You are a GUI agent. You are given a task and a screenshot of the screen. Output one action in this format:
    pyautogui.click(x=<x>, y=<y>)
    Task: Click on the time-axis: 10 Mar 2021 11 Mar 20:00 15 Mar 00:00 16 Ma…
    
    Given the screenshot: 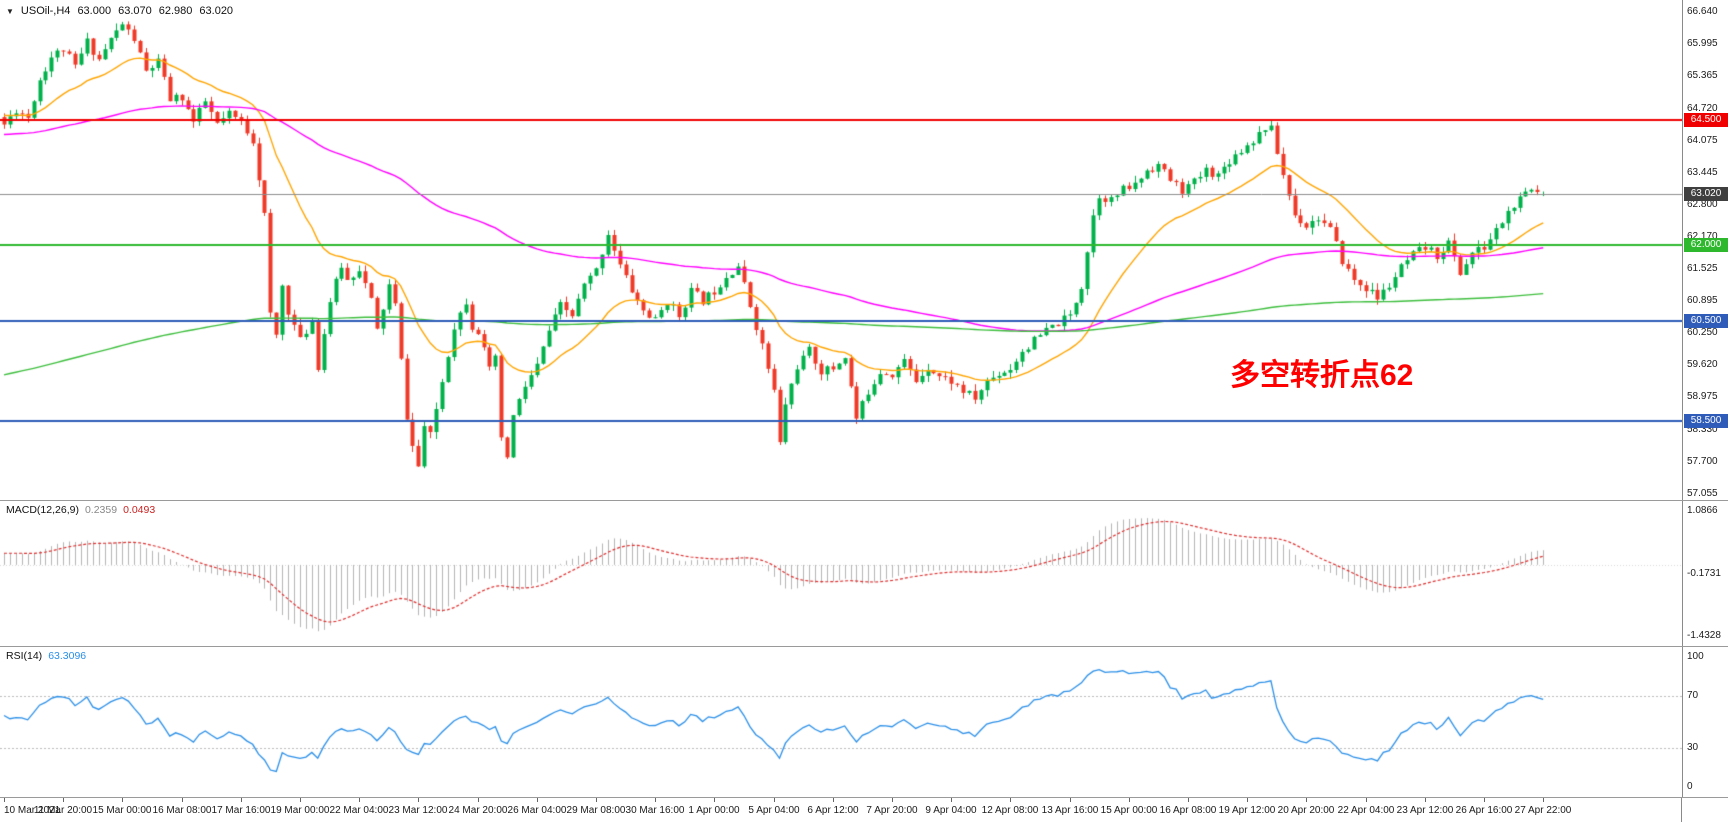 What is the action you would take?
    pyautogui.click(x=864, y=810)
    